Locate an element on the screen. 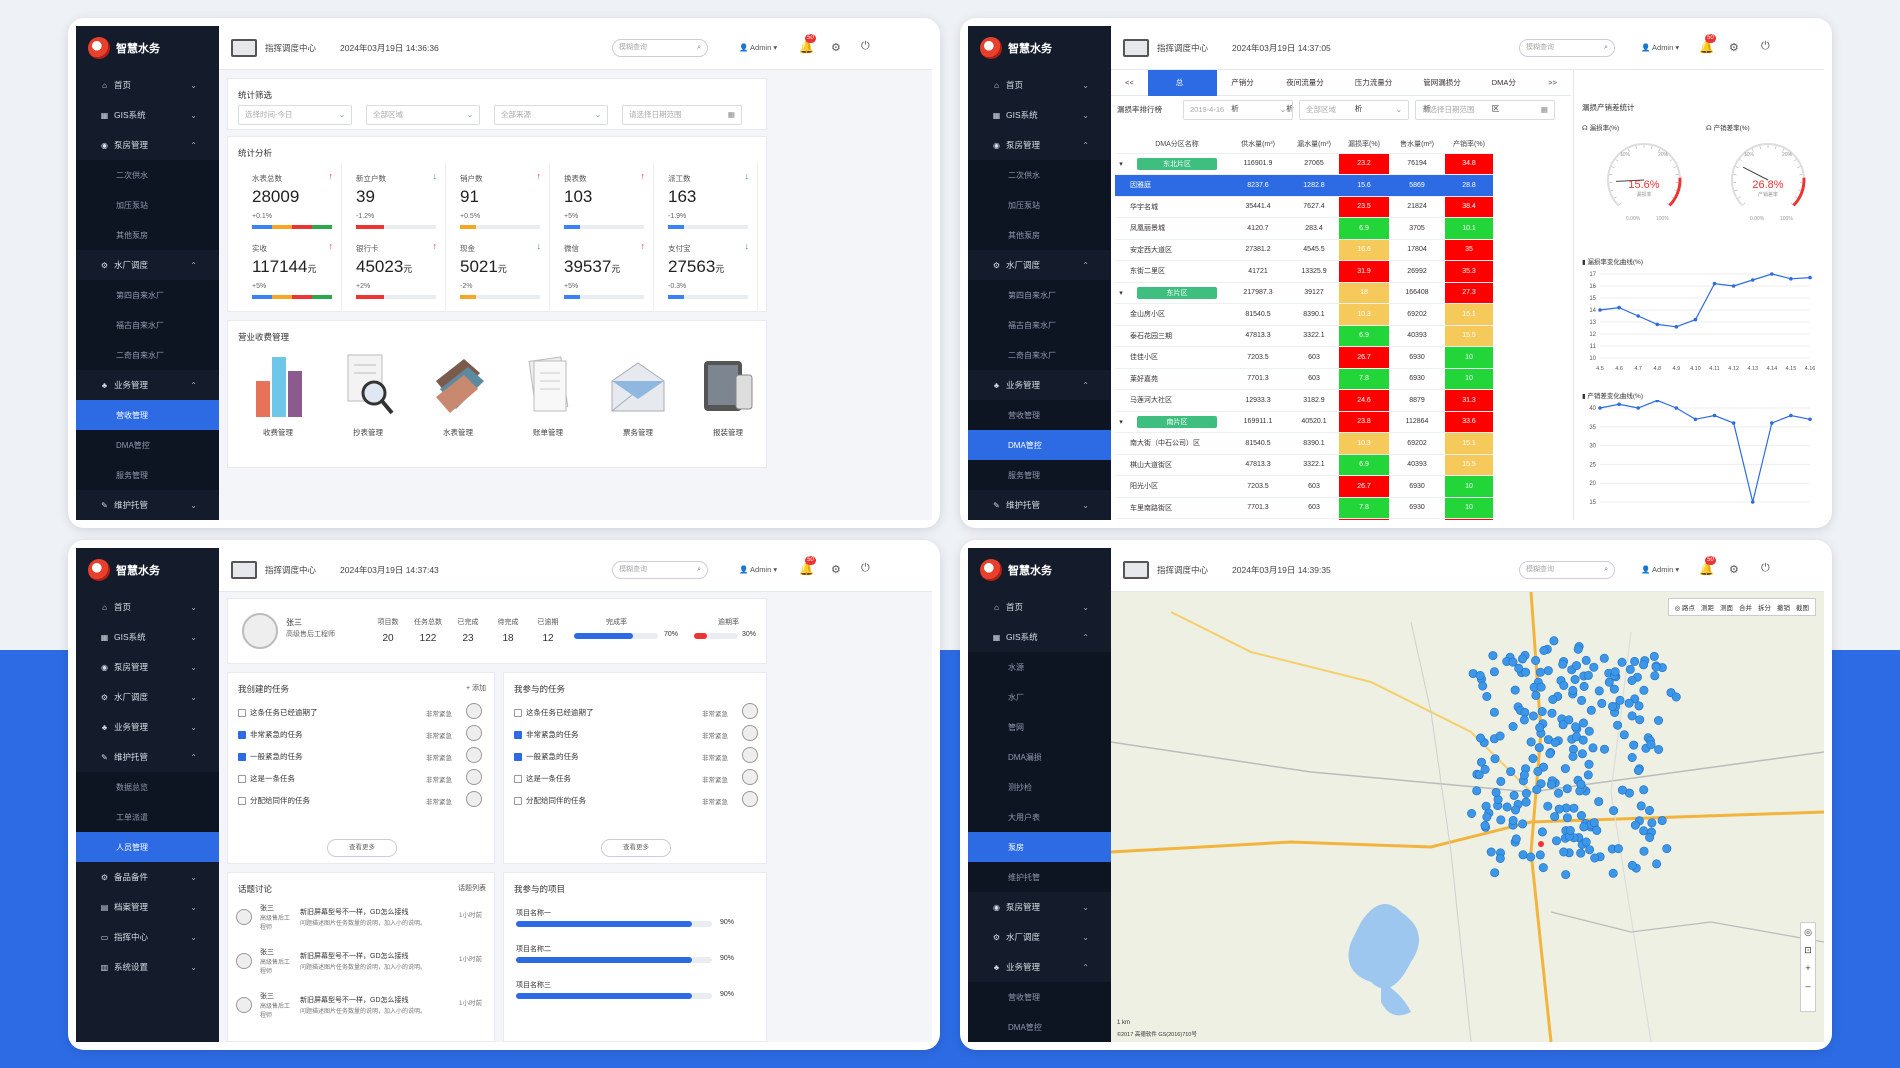 This screenshot has width=1900, height=1068. table-row: 南大街（中石公司）区 81540.5 8390.1 10.3 69202 15.1 is located at coordinates (1304, 443).